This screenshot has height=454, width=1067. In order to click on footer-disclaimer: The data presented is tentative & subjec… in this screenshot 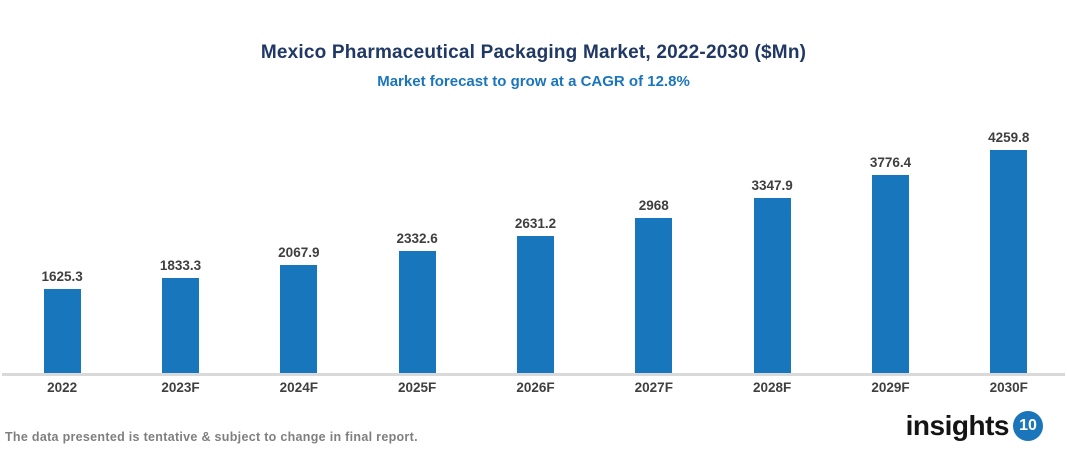, I will do `click(211, 437)`.